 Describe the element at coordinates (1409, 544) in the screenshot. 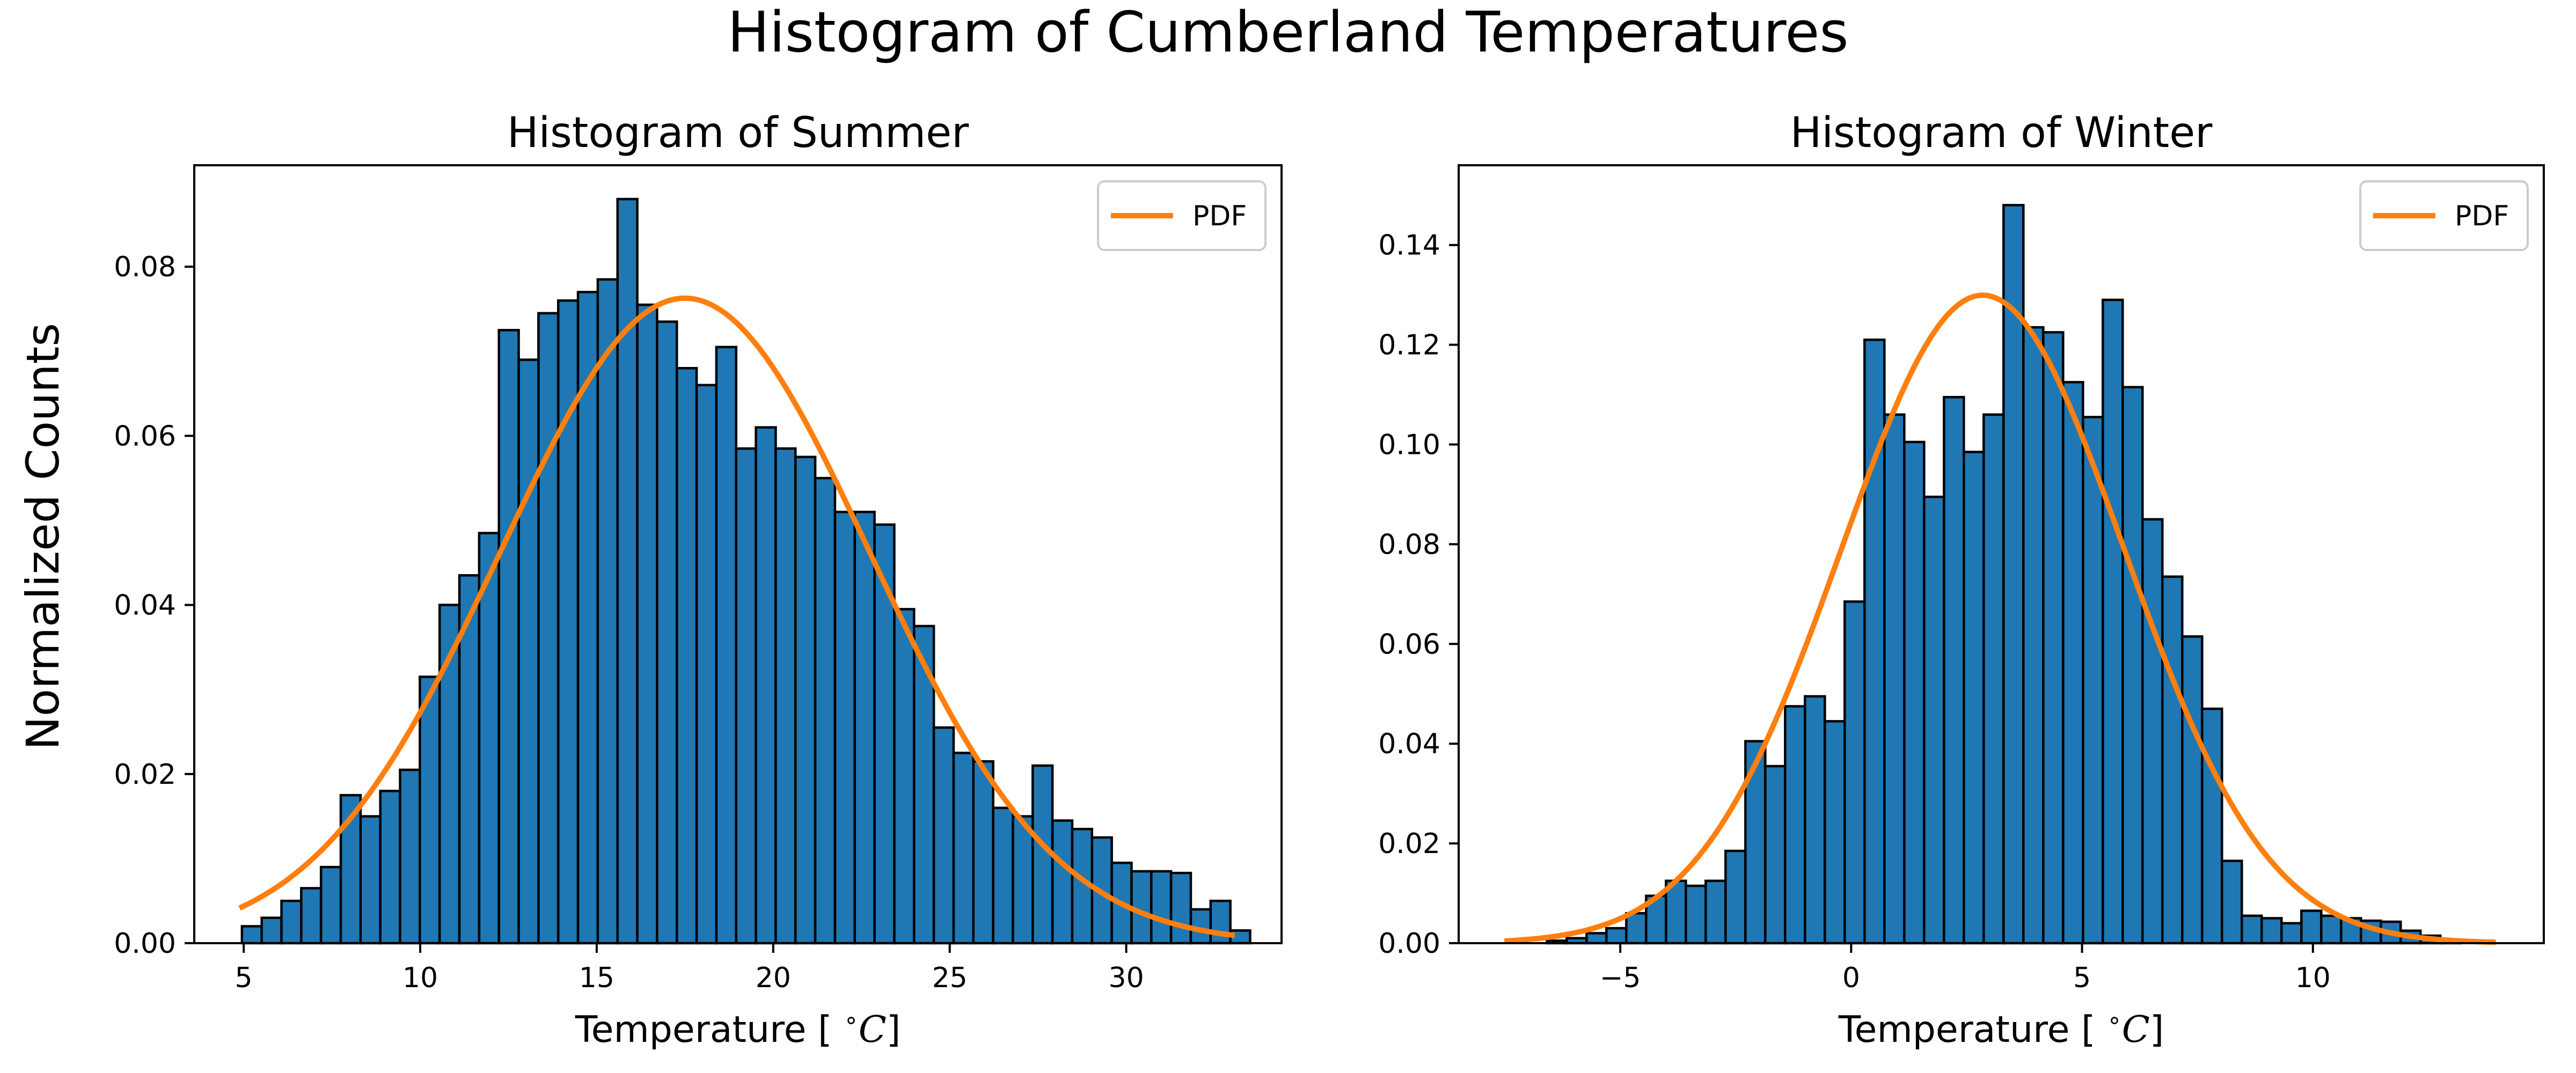

I see `winter-y-tick-label: 0.08` at that location.